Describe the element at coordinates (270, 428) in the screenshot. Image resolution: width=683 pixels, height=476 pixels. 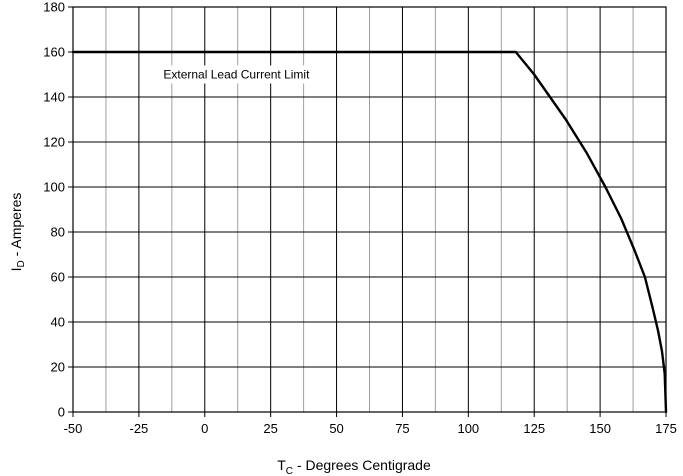
I see `x-tick-label: 25` at that location.